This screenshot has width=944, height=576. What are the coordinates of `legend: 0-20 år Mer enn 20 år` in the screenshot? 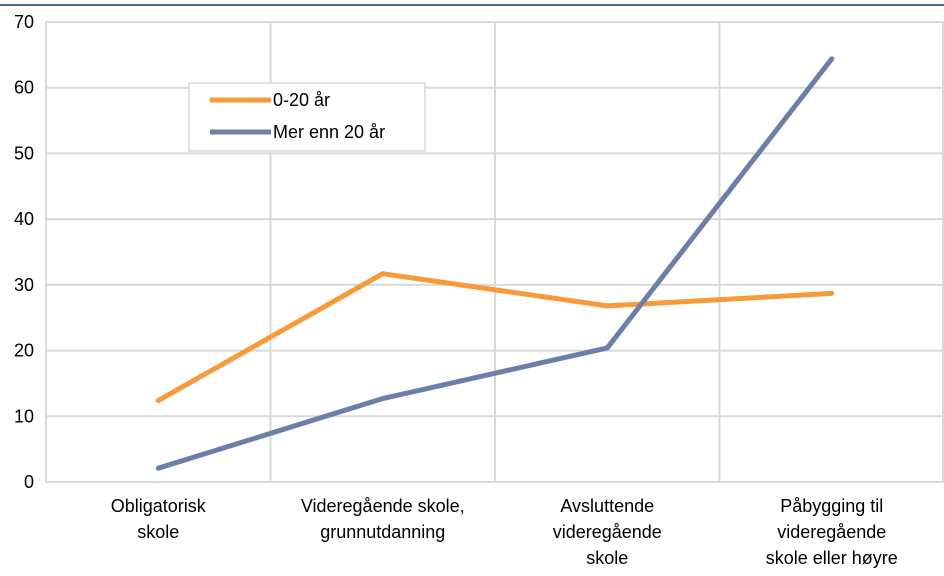 It's located at (307, 117).